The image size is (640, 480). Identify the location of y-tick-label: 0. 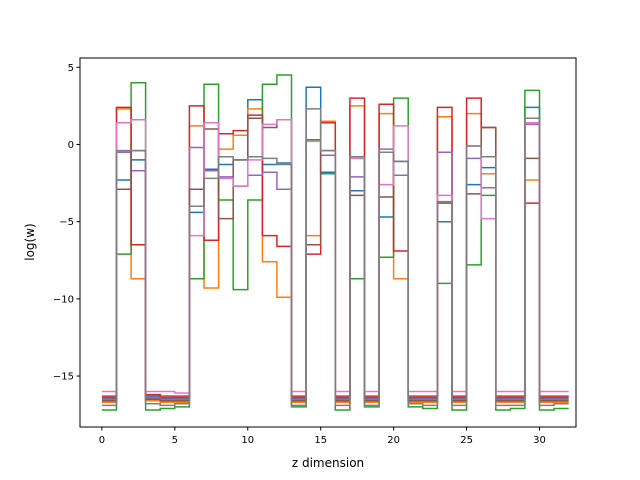
(71, 145).